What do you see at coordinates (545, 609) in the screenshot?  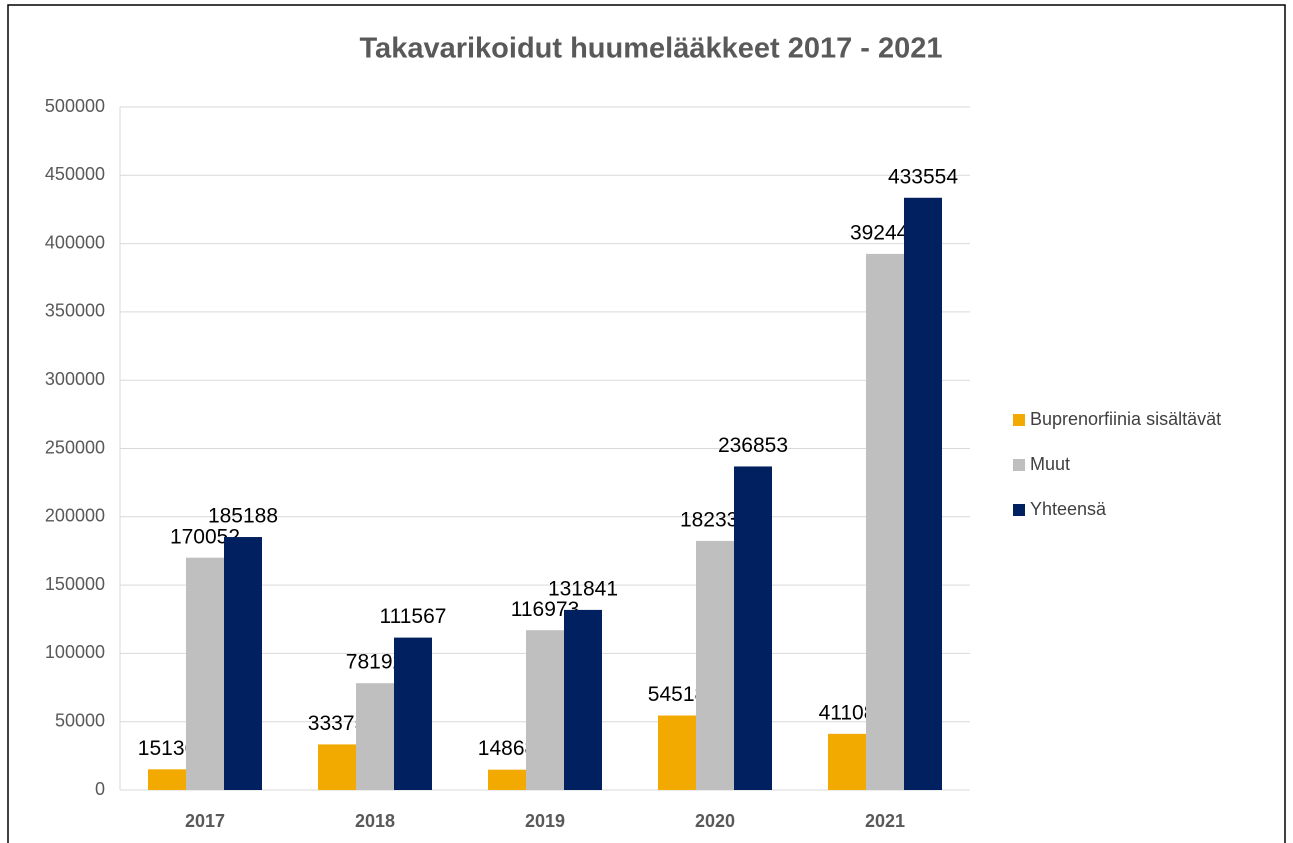 I see `data-label: 116973` at bounding box center [545, 609].